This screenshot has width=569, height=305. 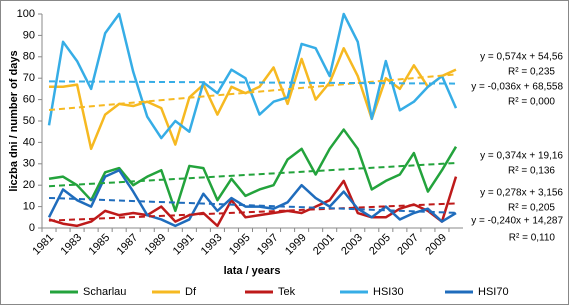 I want to click on trend-equation: y = -0,240x + 14,287, so click(x=517, y=221).